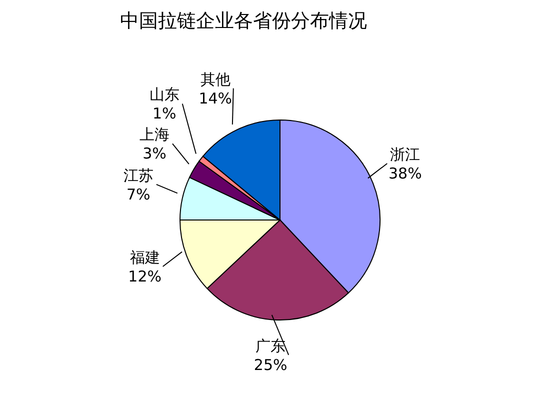 This screenshot has height=402, width=554. Describe the element at coordinates (145, 277) in the screenshot. I see `data-label: 12%` at that location.